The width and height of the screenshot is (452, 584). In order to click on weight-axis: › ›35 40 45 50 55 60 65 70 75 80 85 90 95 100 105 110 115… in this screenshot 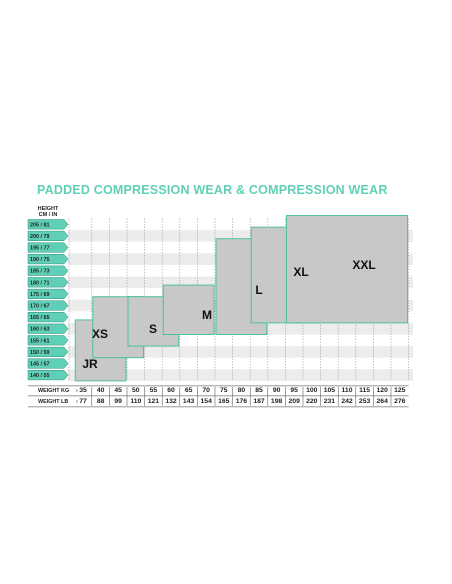, I will do `click(218, 396)`.